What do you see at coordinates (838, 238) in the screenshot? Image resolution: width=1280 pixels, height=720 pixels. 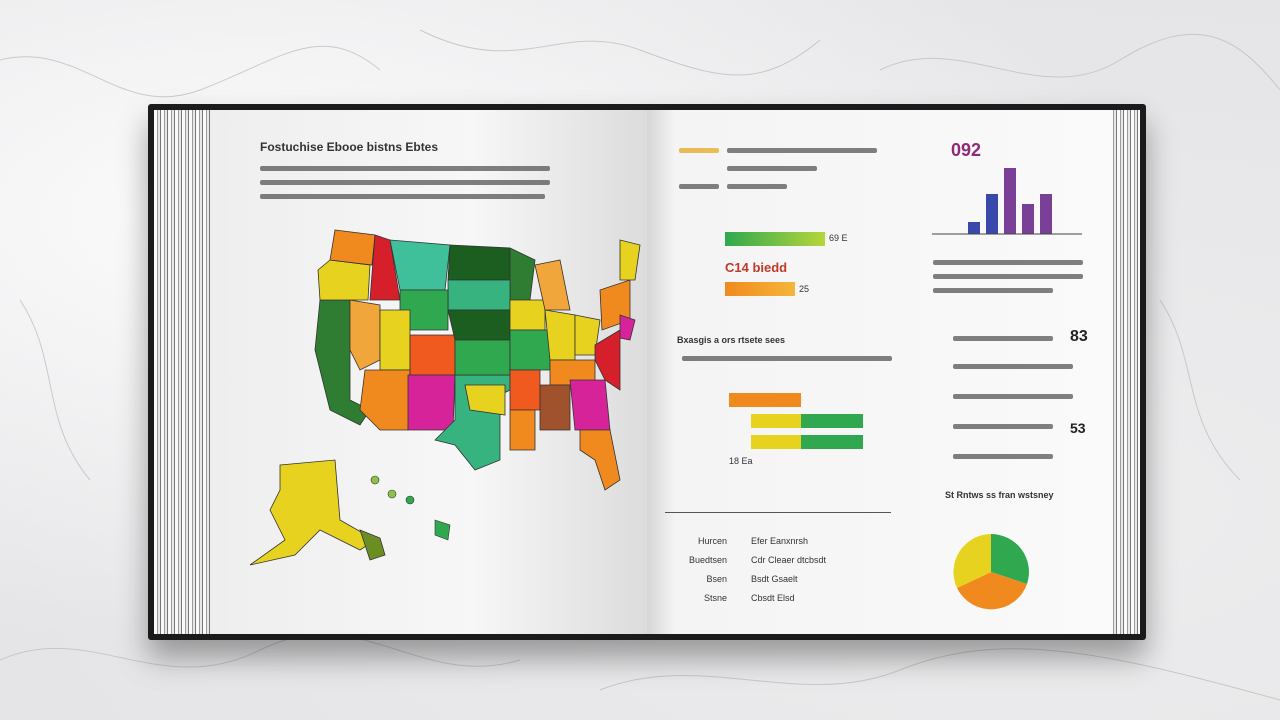 I see `stat-pct-1: 69 E` at bounding box center [838, 238].